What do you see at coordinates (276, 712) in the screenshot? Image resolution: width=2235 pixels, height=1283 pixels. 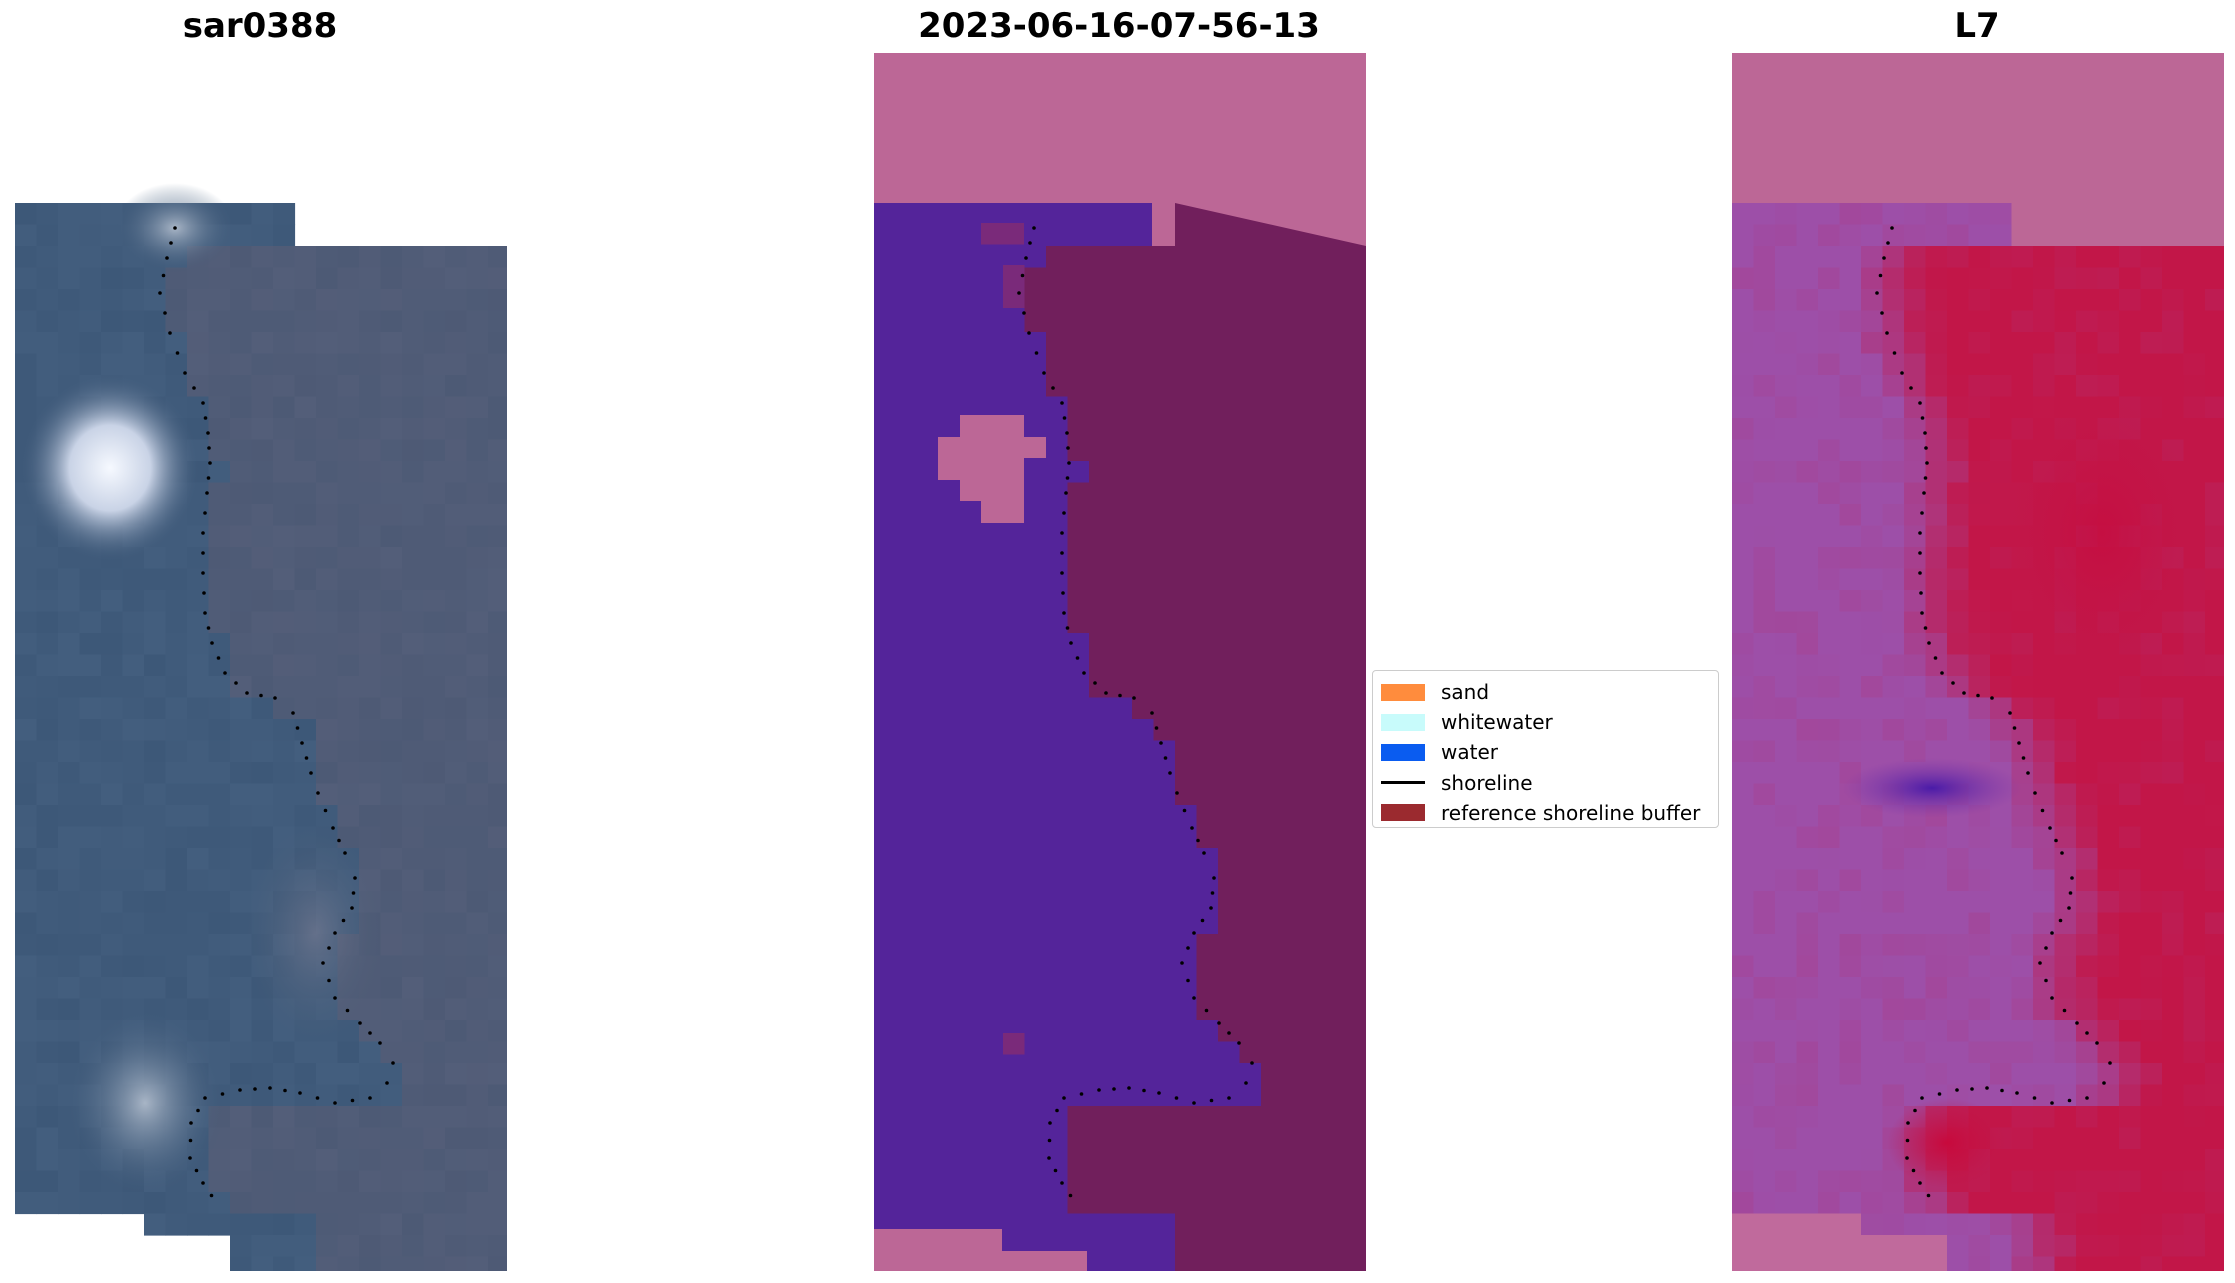 I see `shoreline-dots` at bounding box center [276, 712].